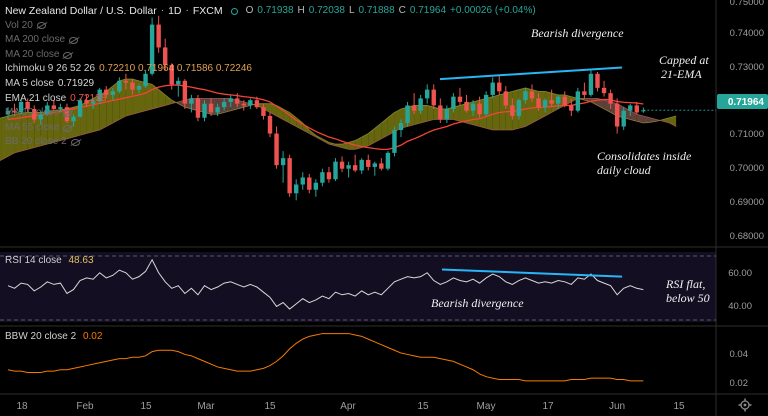 The width and height of the screenshot is (768, 416). I want to click on indicator-row: BB 20 close 2, so click(270, 142).